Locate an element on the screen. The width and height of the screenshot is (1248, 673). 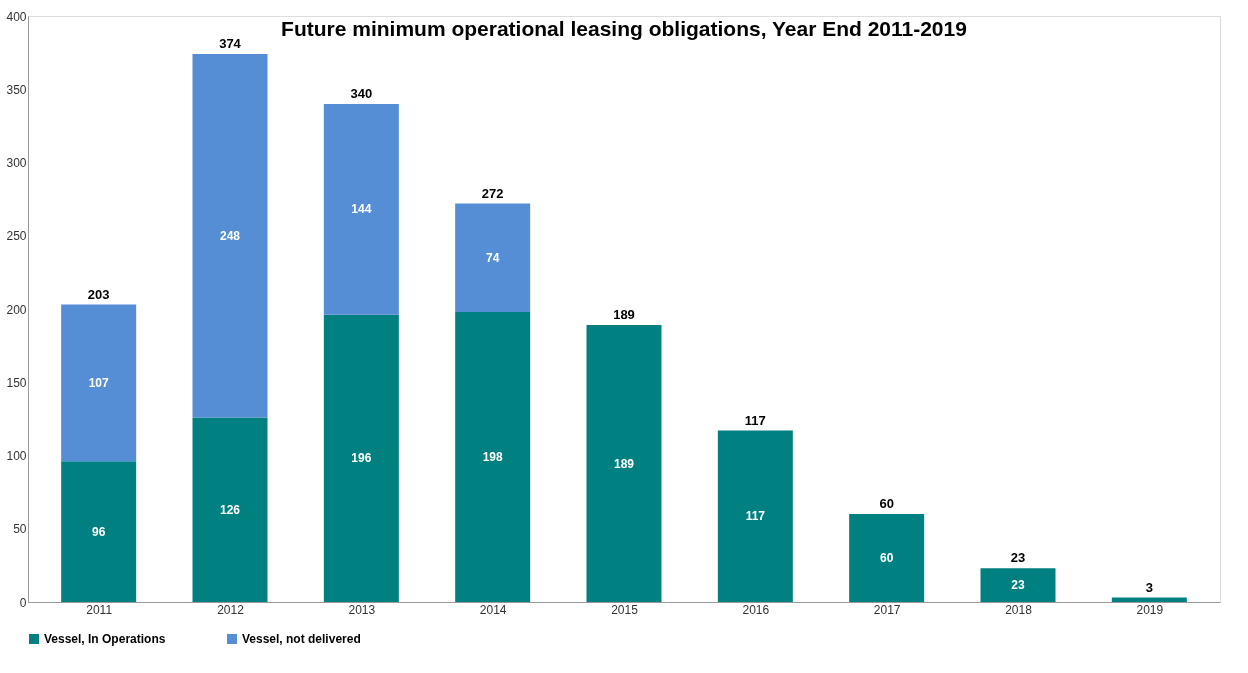
total-label: 272 is located at coordinates (492, 193).